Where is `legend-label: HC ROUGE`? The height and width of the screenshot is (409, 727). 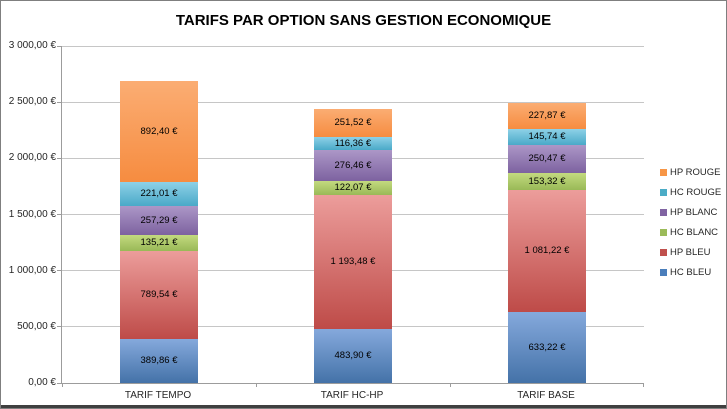
legend-label: HC ROUGE is located at coordinates (696, 192).